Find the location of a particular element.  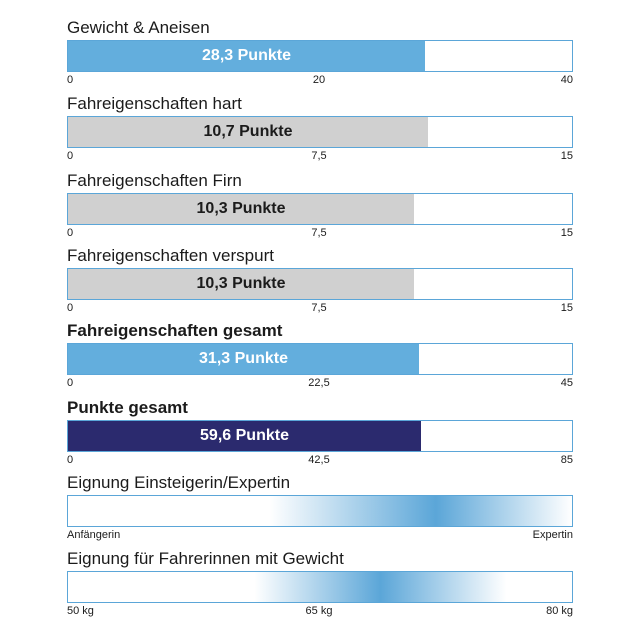

tick-label: 20 is located at coordinates (319, 80).